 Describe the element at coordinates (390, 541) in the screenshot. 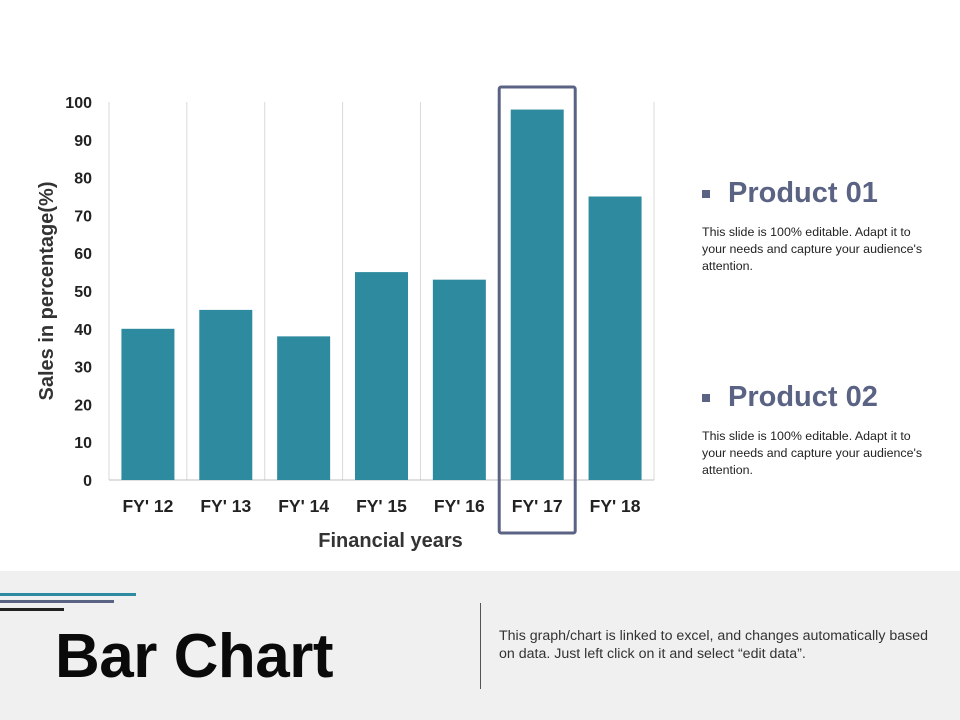

I see `x-axis-title: Financial years` at that location.